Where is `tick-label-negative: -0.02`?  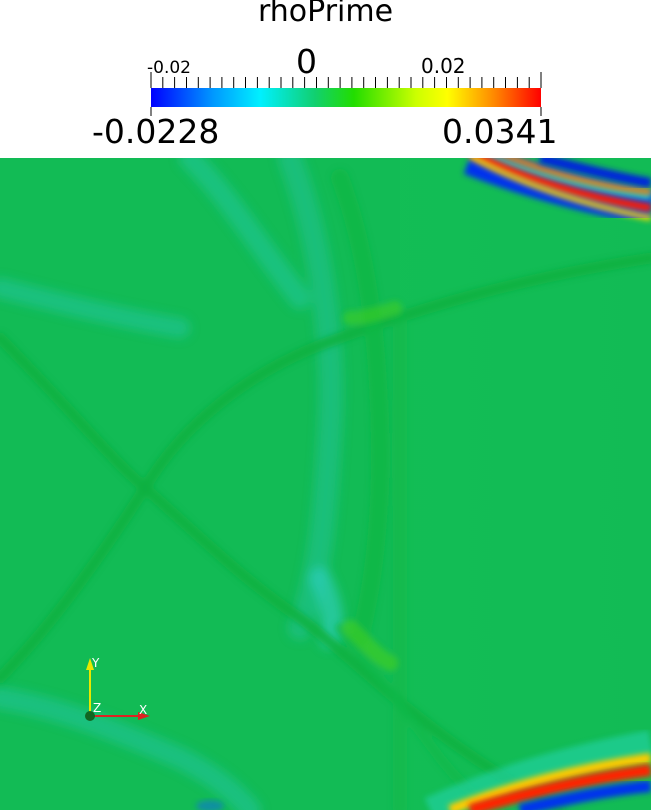
tick-label-negative: -0.02 is located at coordinates (169, 68).